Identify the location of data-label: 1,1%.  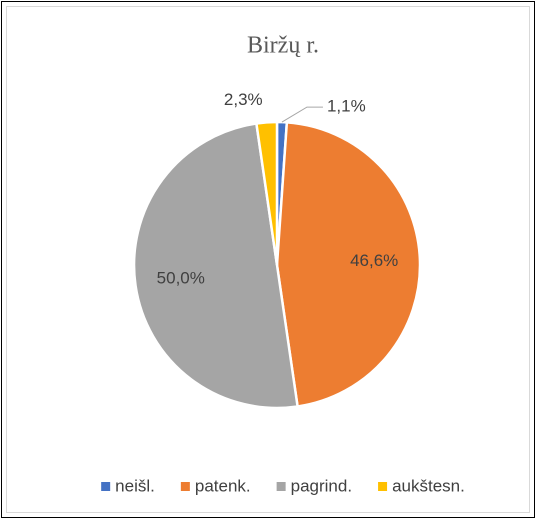
(346, 106).